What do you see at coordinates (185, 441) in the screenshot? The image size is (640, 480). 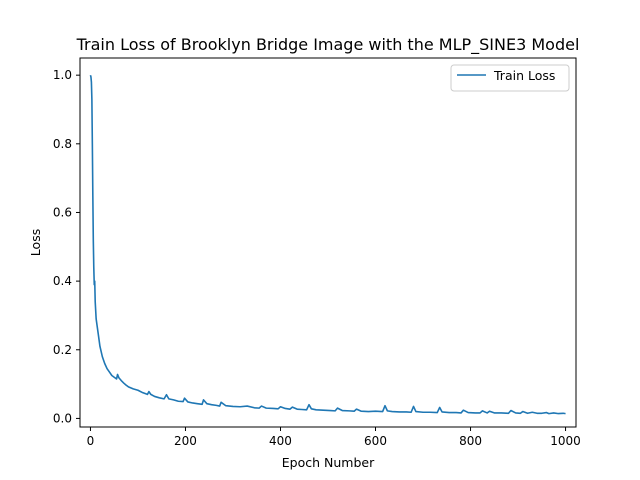 I see `x-tick-label: 200` at bounding box center [185, 441].